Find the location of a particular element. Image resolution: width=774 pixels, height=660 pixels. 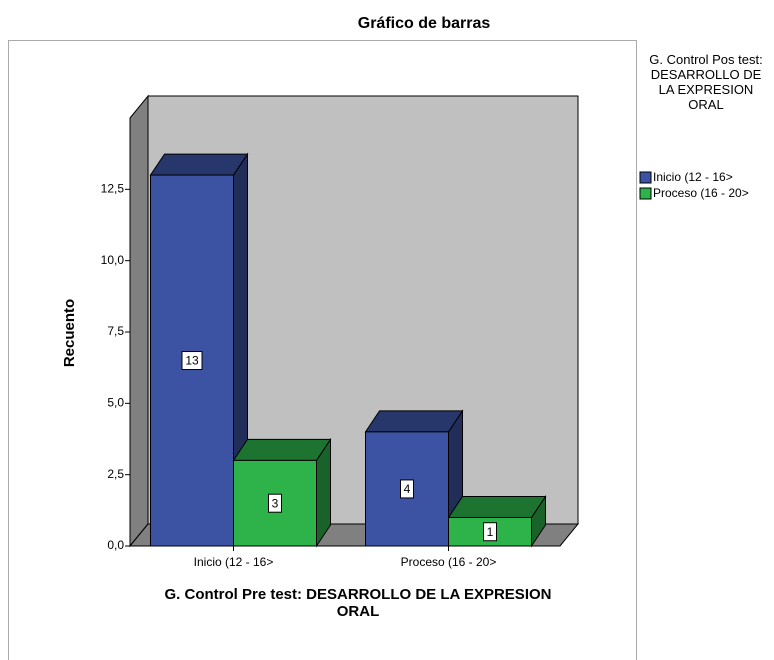

y-tick-label: 0,0 is located at coordinates (115, 545).